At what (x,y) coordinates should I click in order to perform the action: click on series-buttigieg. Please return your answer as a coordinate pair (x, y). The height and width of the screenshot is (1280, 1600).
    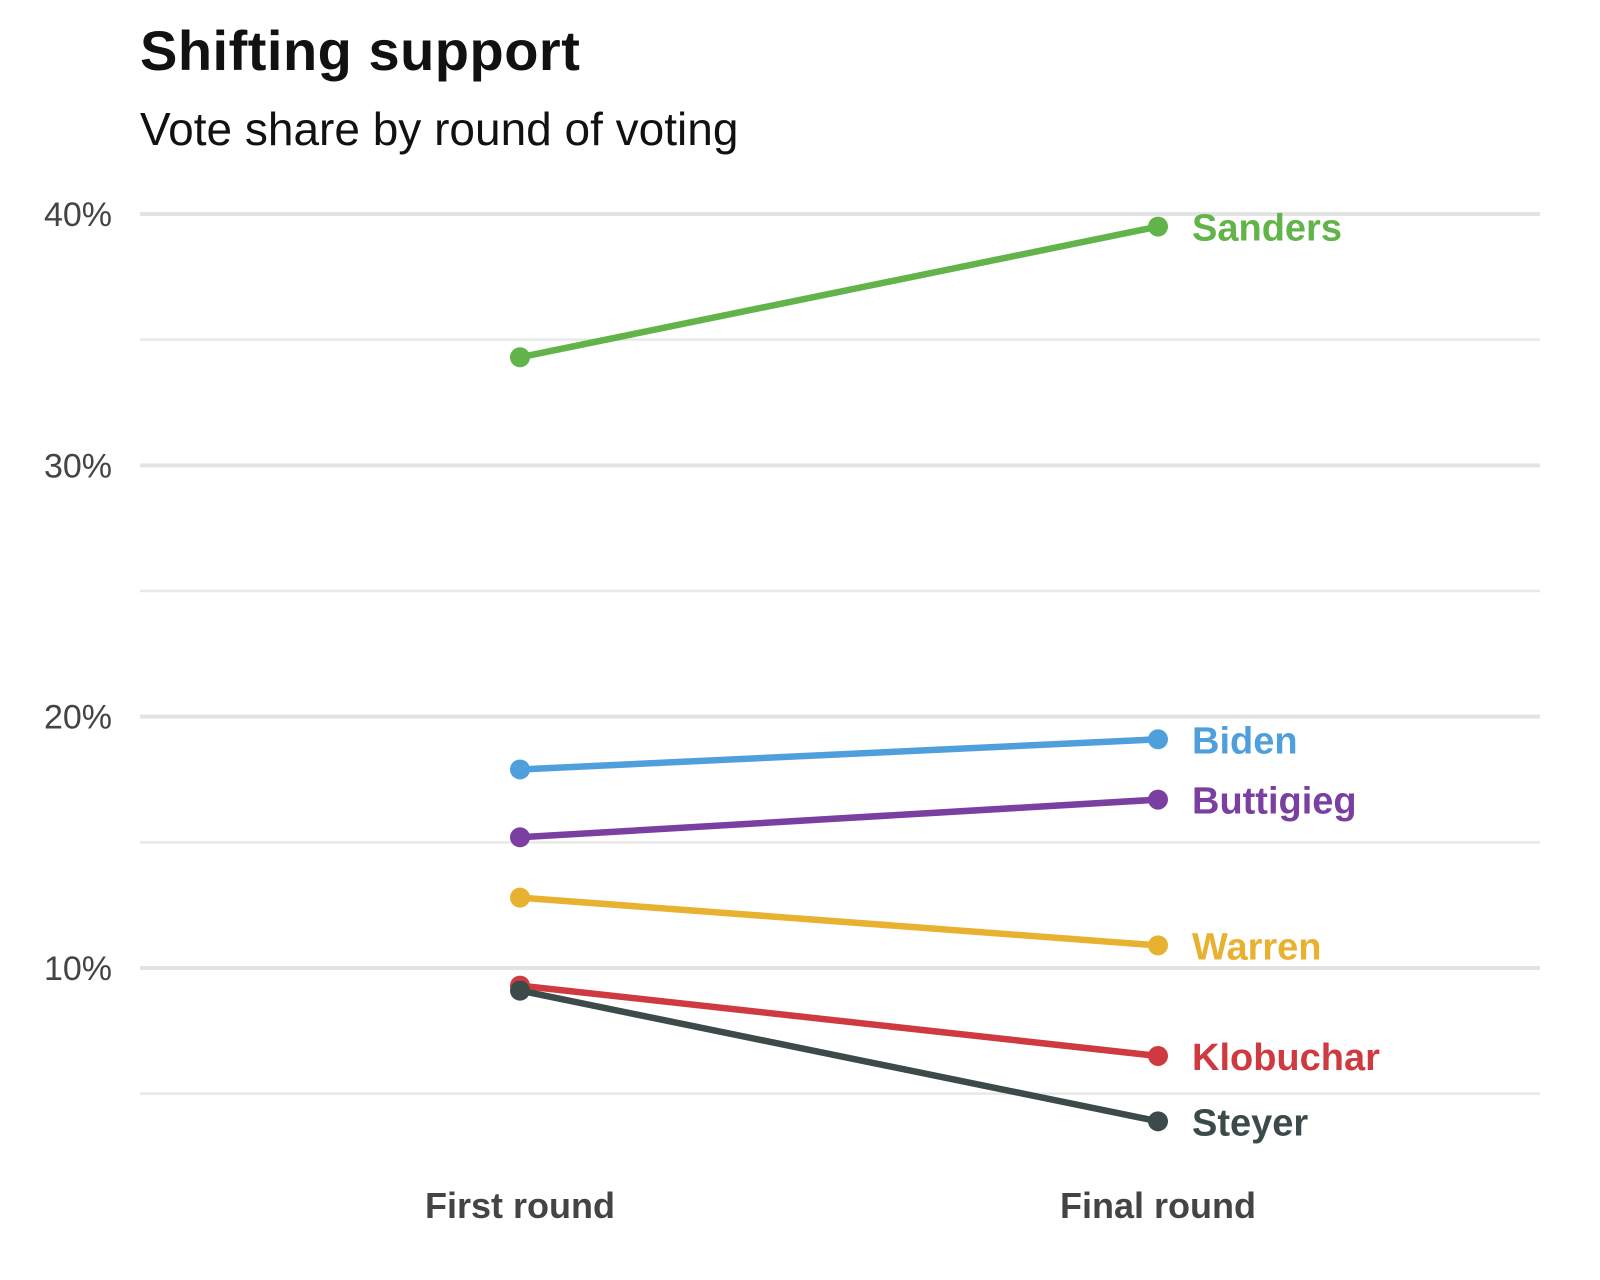
    Looking at the image, I should click on (839, 818).